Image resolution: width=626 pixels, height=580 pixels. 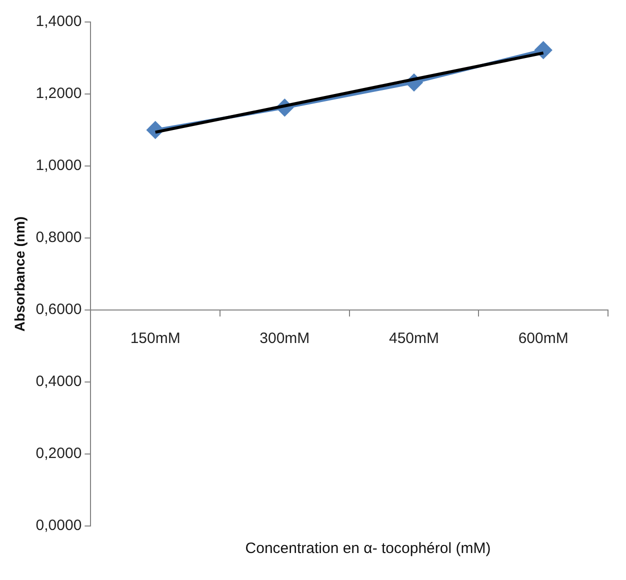 What do you see at coordinates (59, 93) in the screenshot?
I see `y-tick-label: 1,2000` at bounding box center [59, 93].